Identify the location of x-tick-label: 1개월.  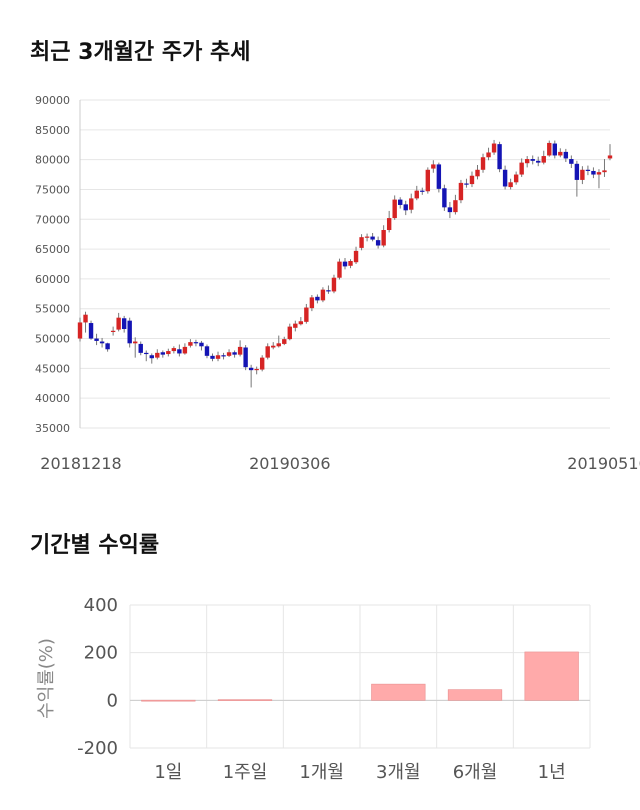
(321, 772).